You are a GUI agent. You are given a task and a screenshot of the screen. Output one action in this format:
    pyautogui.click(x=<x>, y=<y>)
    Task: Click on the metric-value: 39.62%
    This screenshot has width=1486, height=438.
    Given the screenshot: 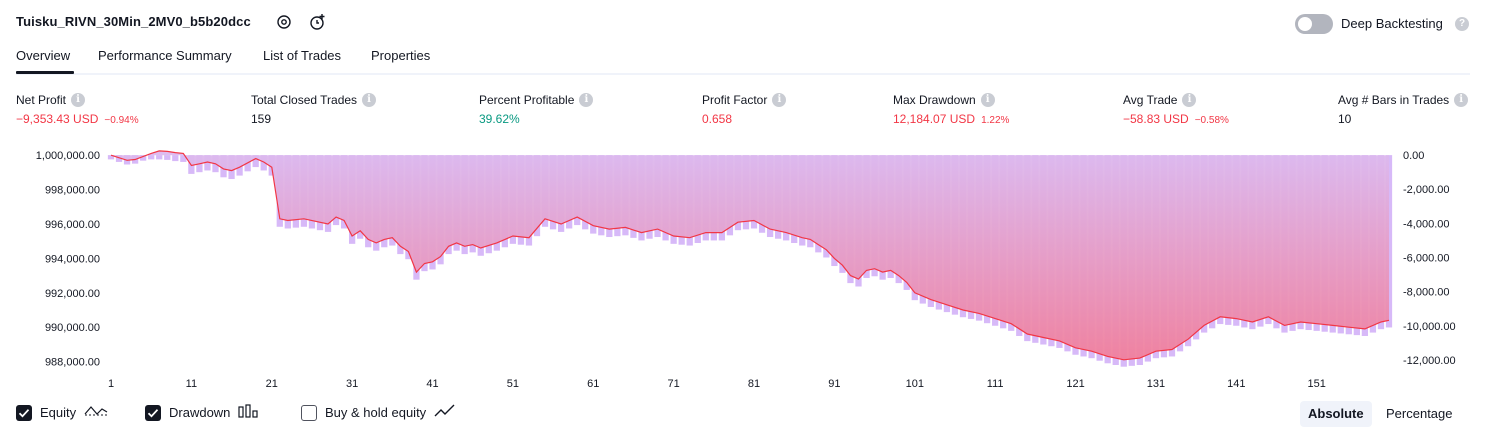 What is the action you would take?
    pyautogui.click(x=499, y=119)
    